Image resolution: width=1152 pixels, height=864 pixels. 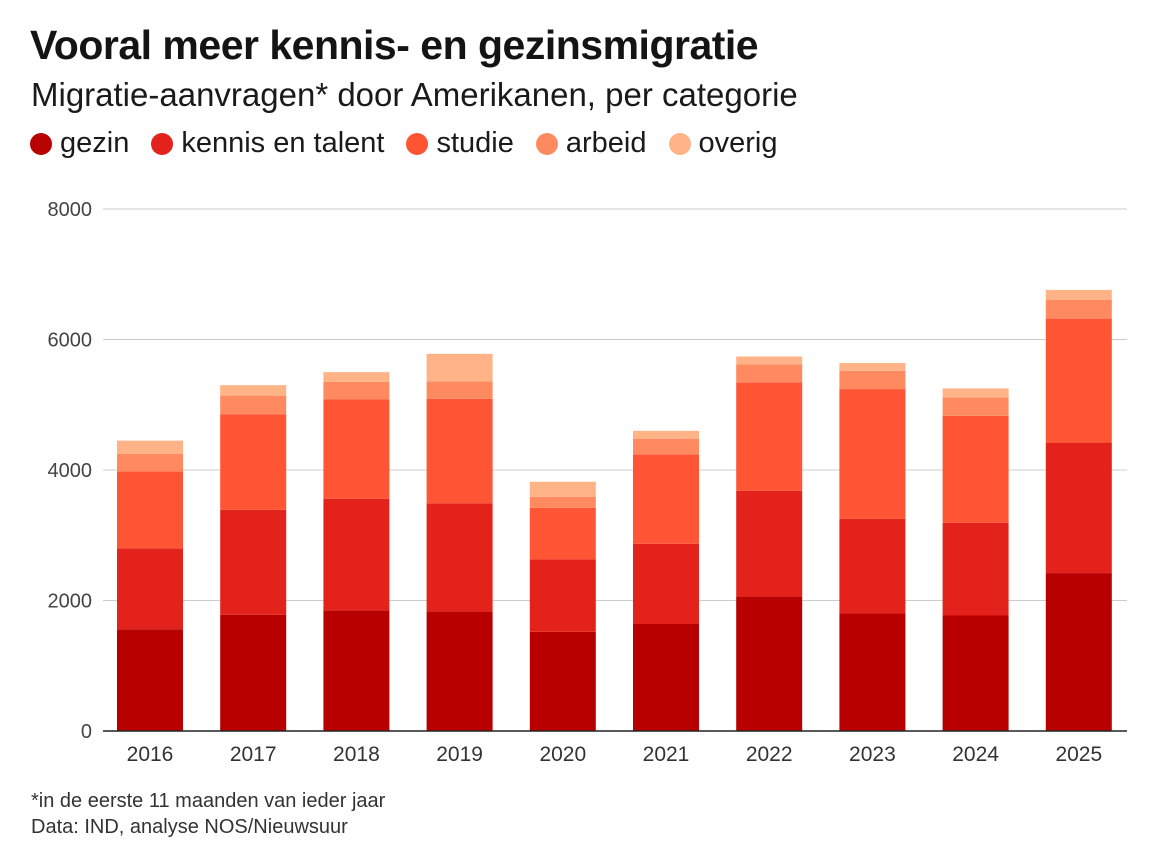 I want to click on legend-item-kennis-en-talent: kennis en talent, so click(x=267, y=143).